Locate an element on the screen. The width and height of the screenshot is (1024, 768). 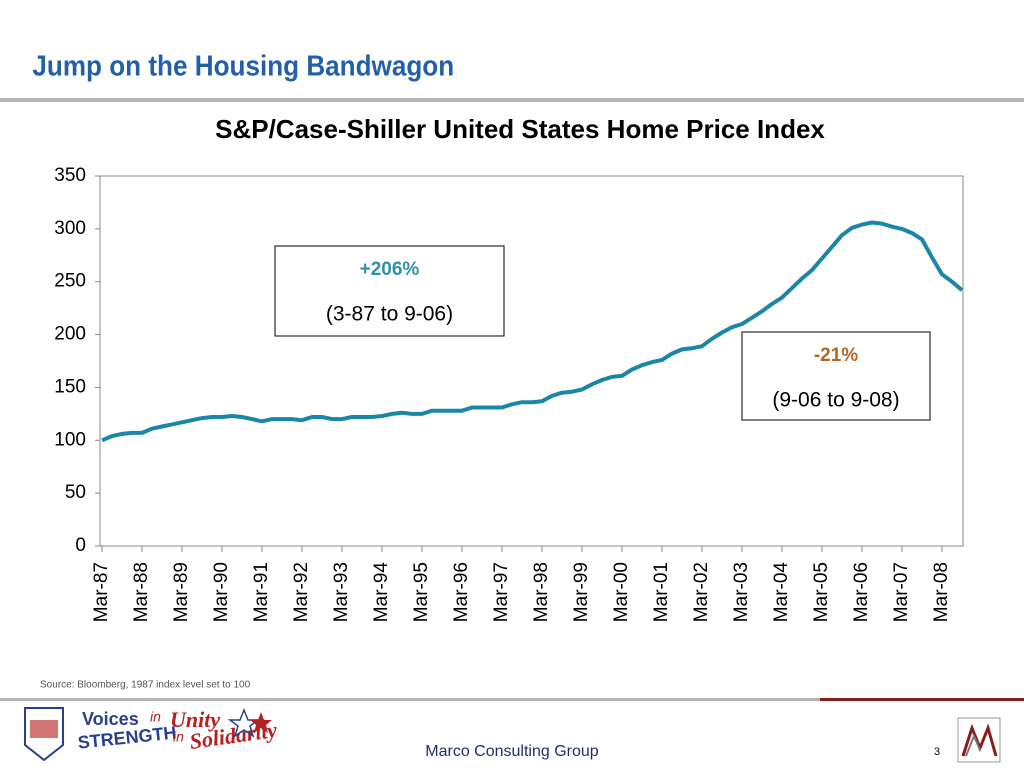
x-tick-label: Mar-96 is located at coordinates (461, 592).